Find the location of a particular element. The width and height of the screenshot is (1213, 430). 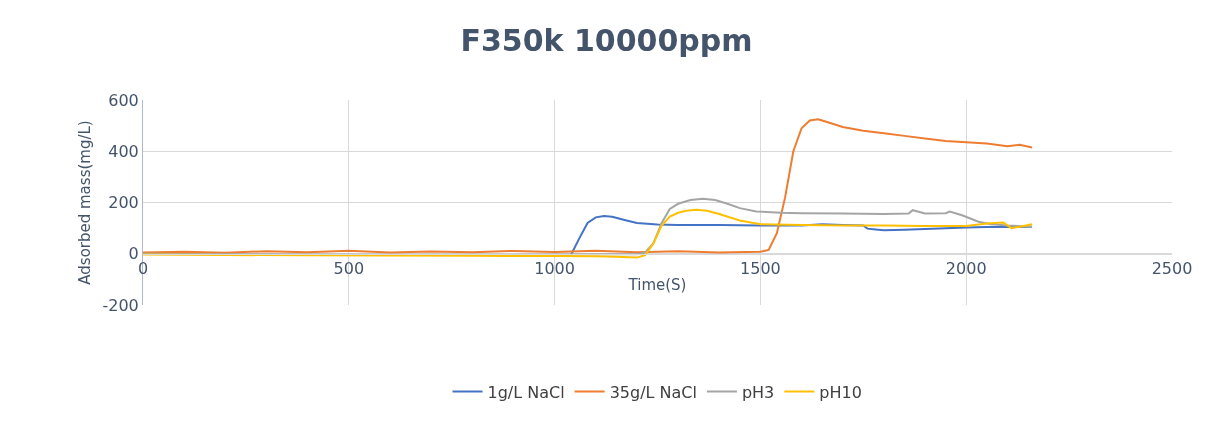

y-tick-label: 400 is located at coordinates (123, 151).